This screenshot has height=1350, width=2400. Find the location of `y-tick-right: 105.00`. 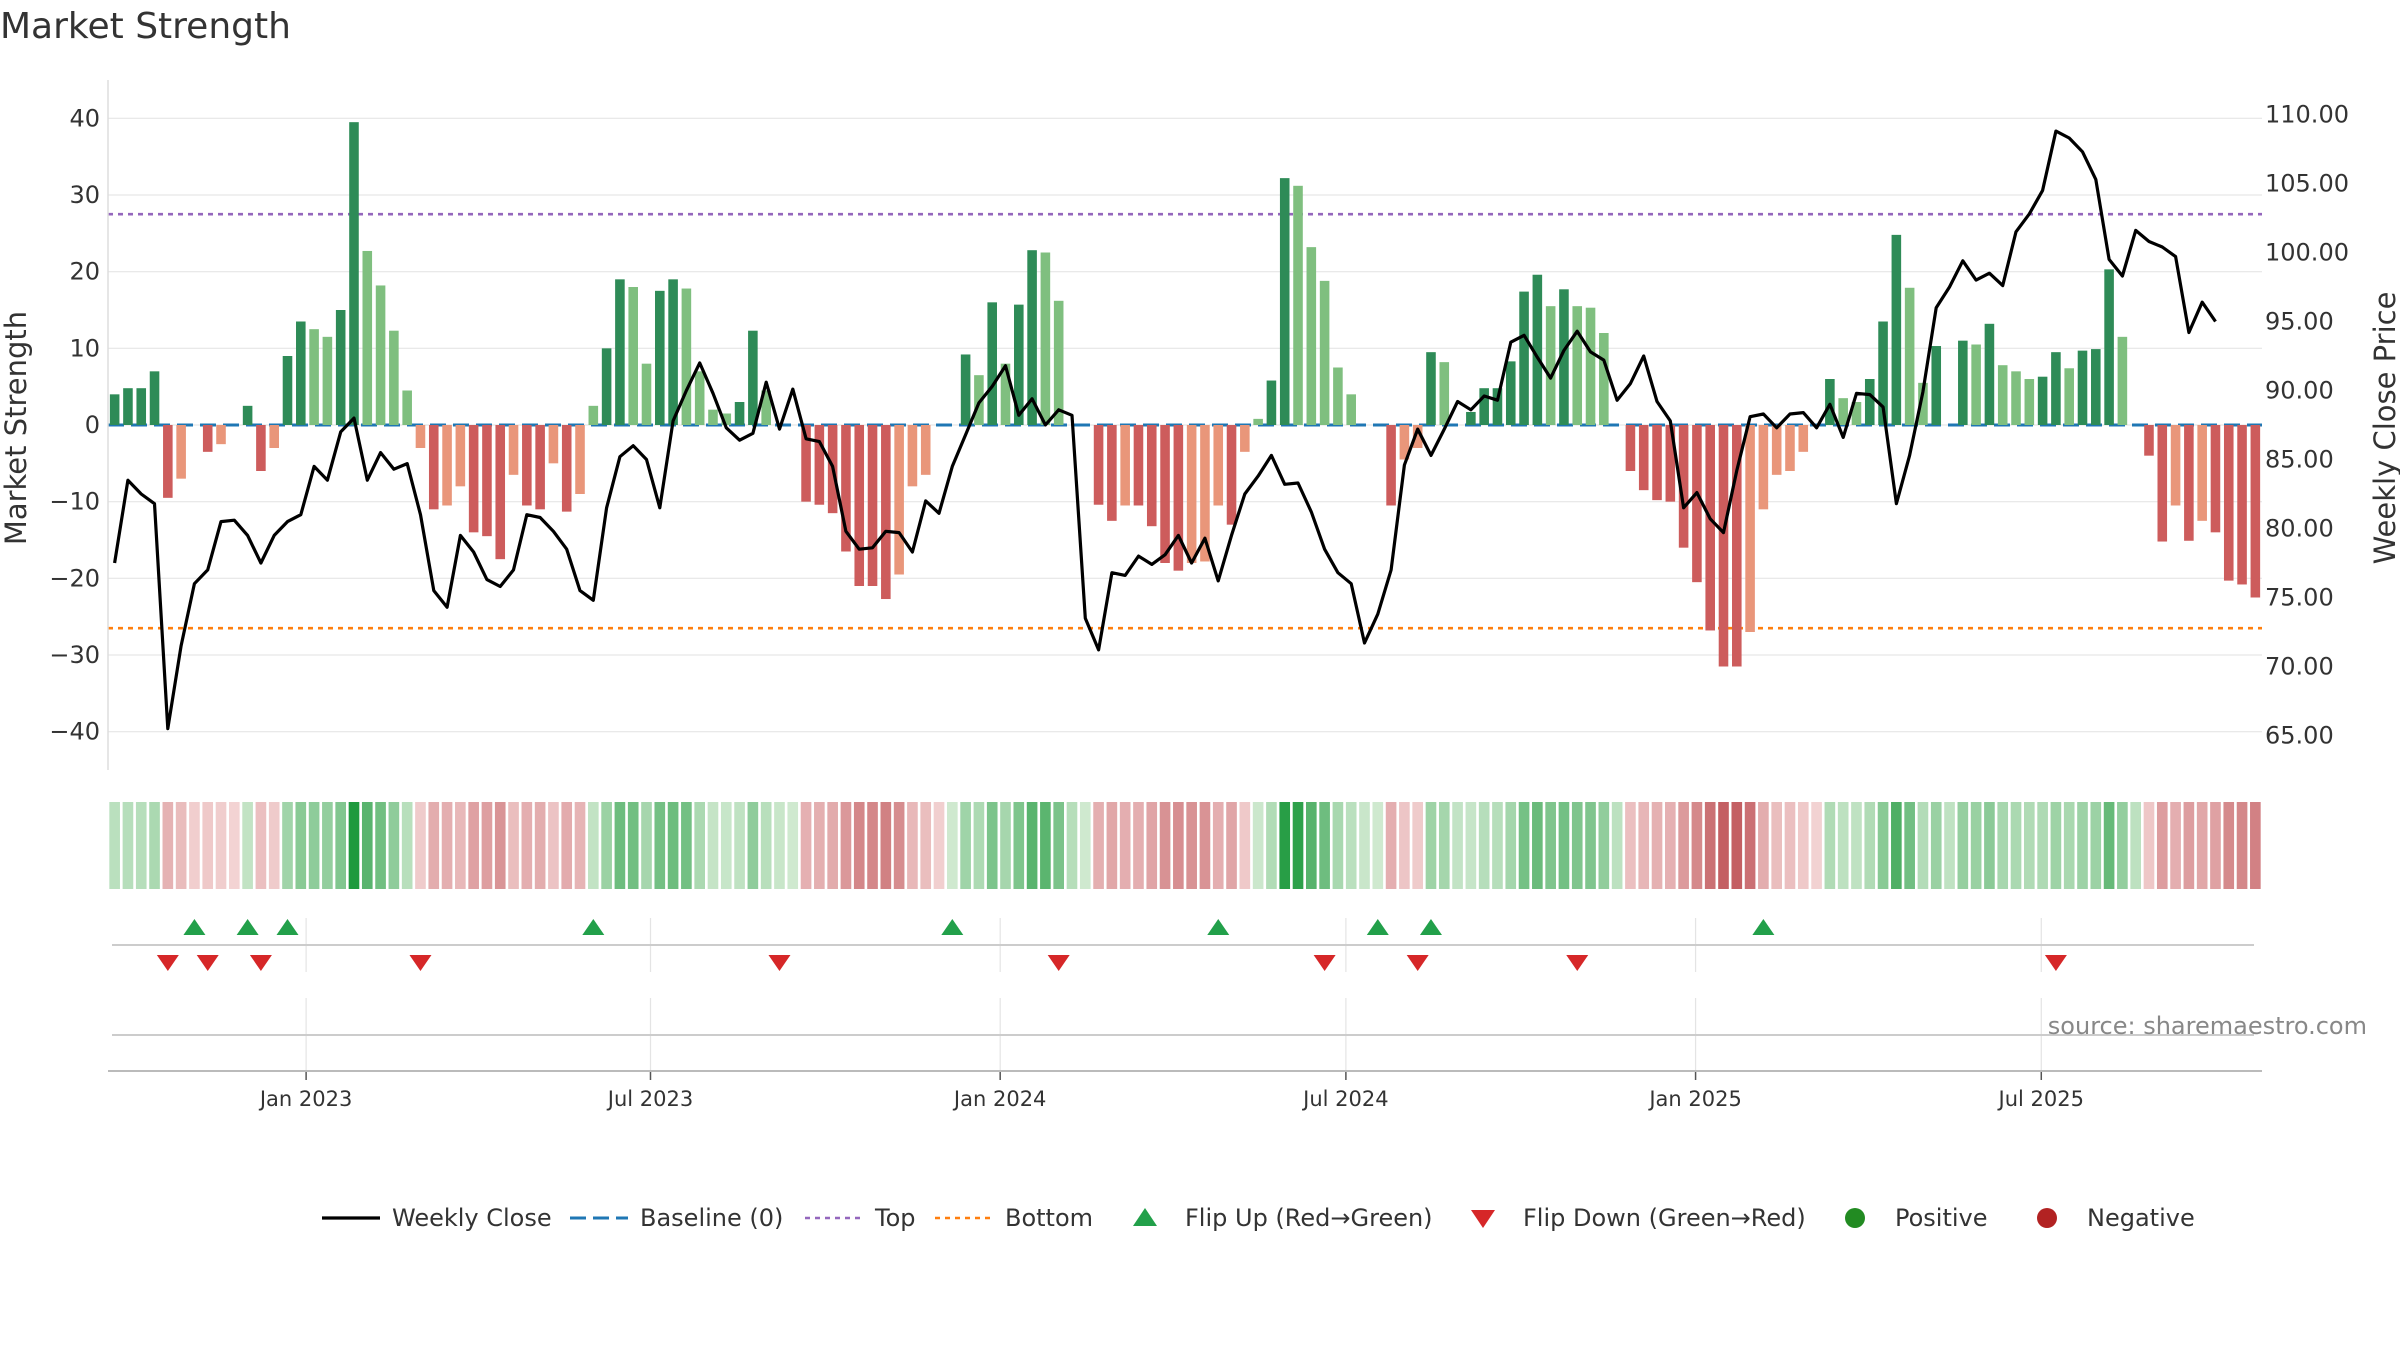

y-tick-right: 105.00 is located at coordinates (2307, 184).